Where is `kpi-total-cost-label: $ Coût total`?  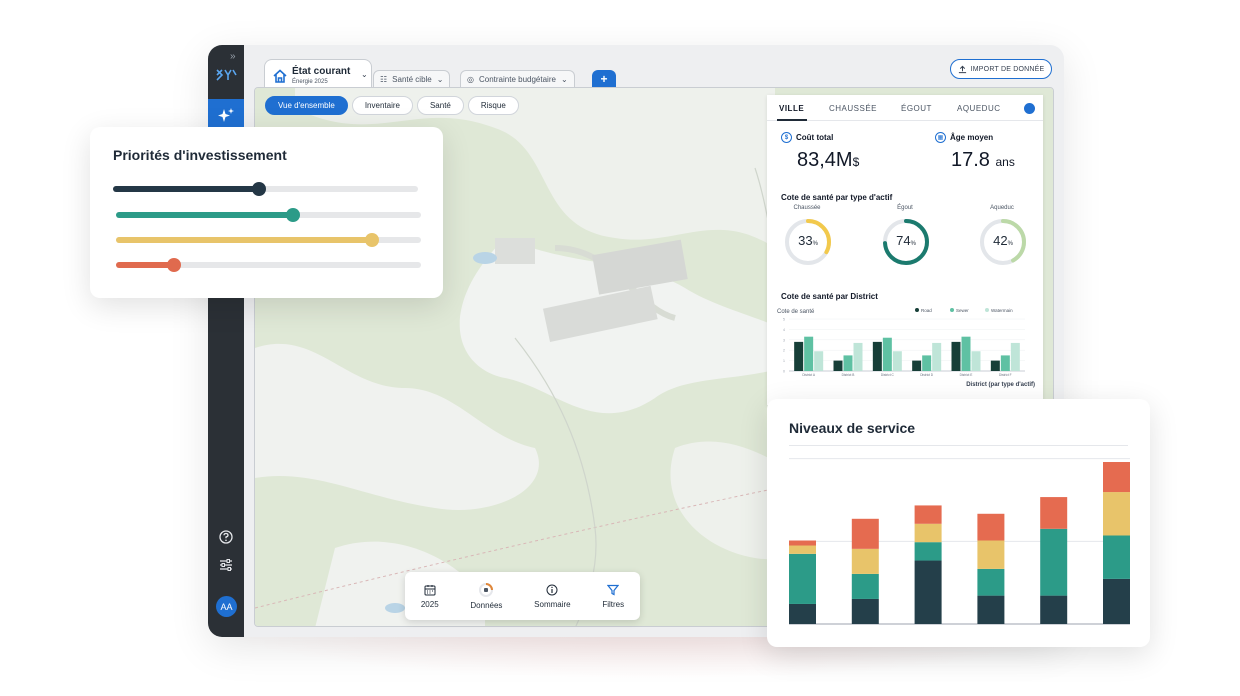 kpi-total-cost-label: $ Coût total is located at coordinates (807, 137).